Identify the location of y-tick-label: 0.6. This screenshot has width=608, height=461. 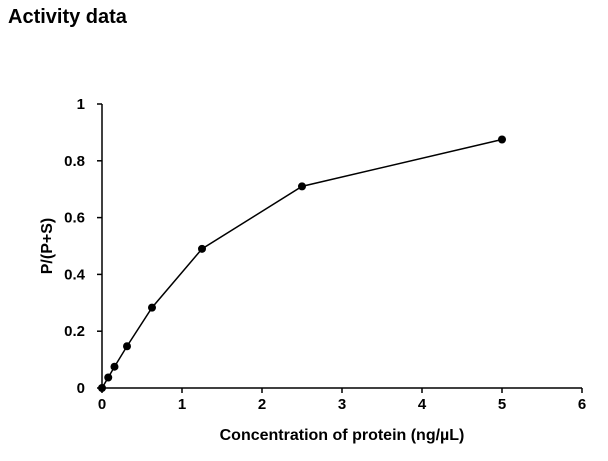
(74, 218).